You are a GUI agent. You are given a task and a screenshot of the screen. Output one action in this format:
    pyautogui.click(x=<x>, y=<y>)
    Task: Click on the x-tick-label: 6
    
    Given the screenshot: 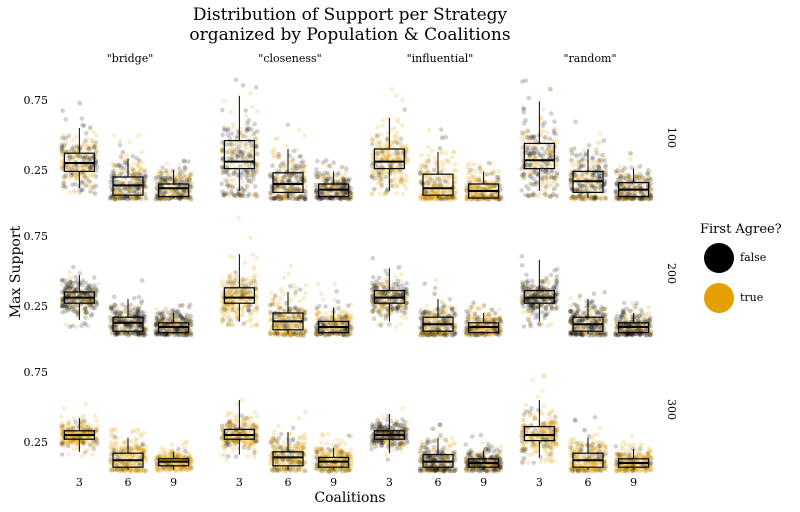 What is the action you would take?
    pyautogui.click(x=588, y=482)
    